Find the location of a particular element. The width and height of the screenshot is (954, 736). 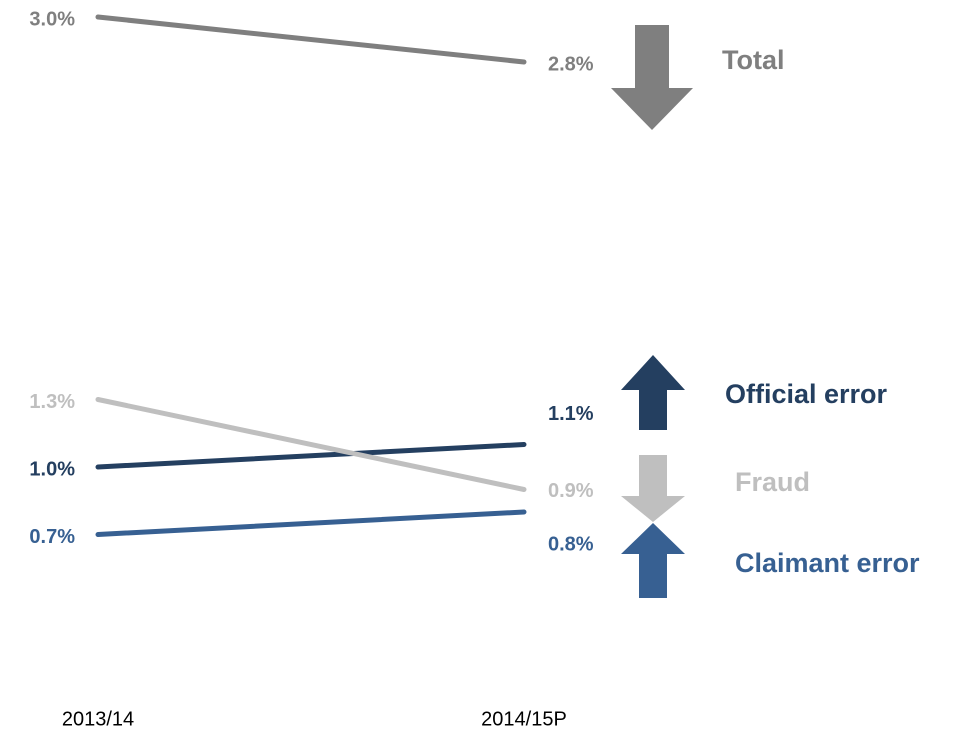

x-tick-label: 2013/14 is located at coordinates (98, 719).